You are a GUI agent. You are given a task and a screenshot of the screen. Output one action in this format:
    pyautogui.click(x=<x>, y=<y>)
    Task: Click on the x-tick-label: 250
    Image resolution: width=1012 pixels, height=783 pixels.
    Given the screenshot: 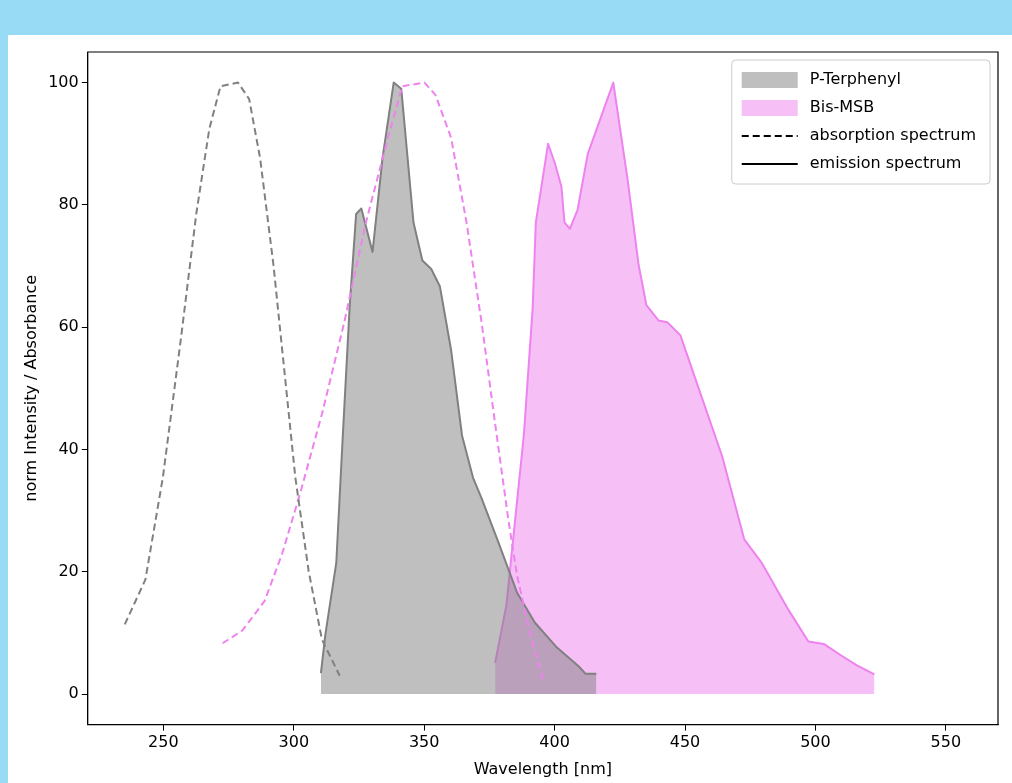 What is the action you would take?
    pyautogui.click(x=163, y=742)
    